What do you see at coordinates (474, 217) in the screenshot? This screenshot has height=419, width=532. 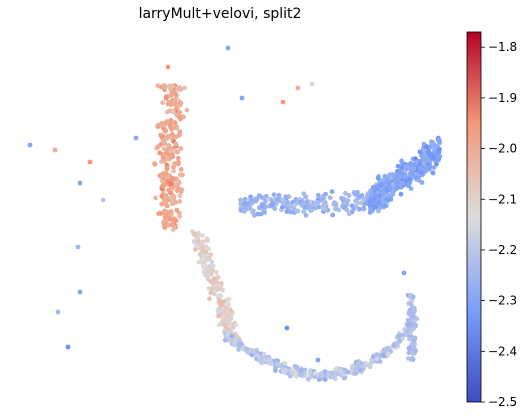 I see `colorbar-gradient` at bounding box center [474, 217].